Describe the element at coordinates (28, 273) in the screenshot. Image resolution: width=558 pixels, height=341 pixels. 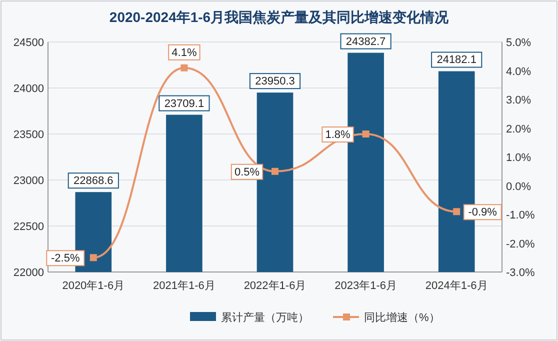
I see `y-tick-label: 22000` at that location.